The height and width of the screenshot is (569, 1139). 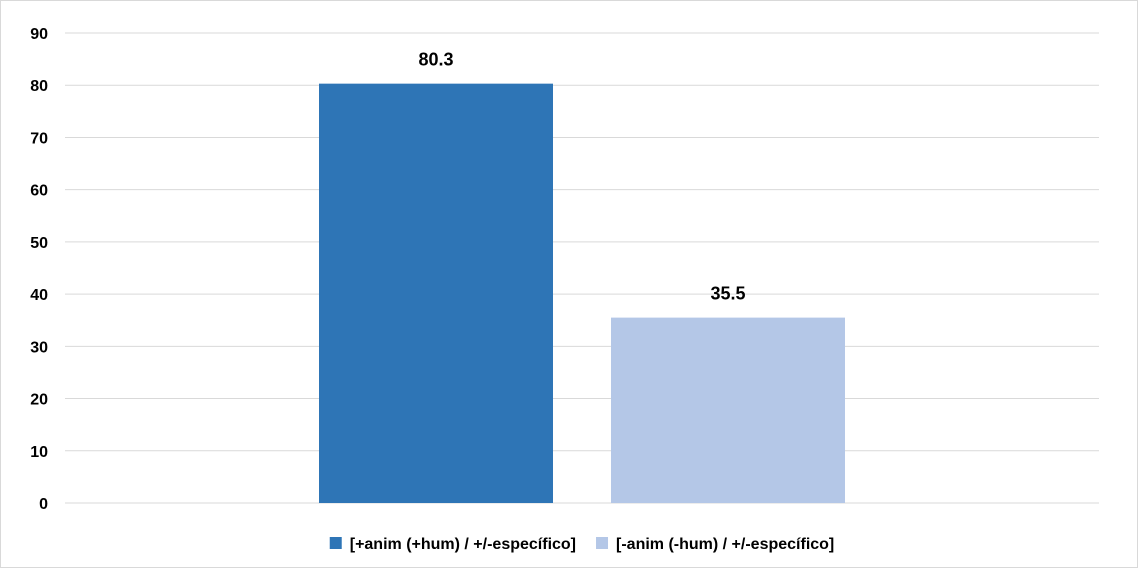 I want to click on legend-label-series-1: [+anim (+hum) / +/-específico], so click(x=463, y=544).